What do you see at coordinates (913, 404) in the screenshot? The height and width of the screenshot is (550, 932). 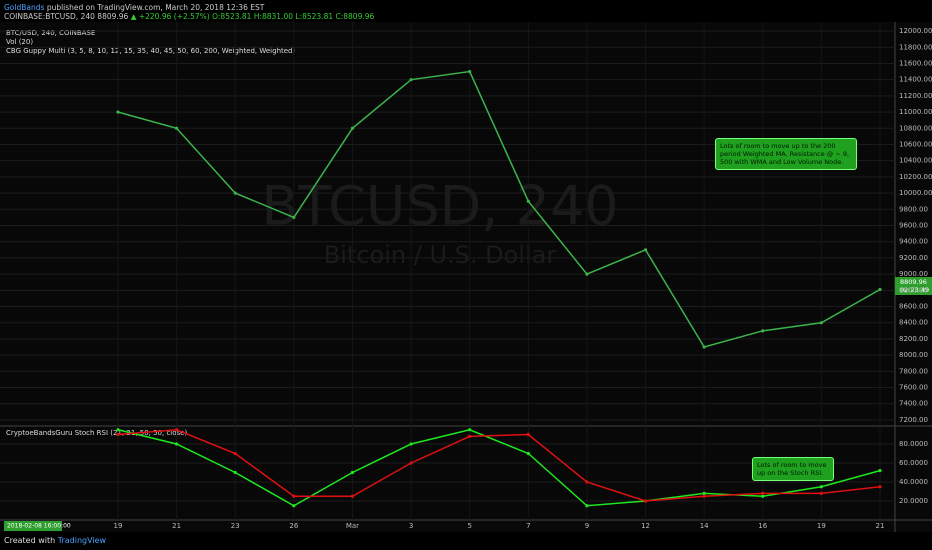 I see `y-tick-label: 7400.00` at bounding box center [913, 404].